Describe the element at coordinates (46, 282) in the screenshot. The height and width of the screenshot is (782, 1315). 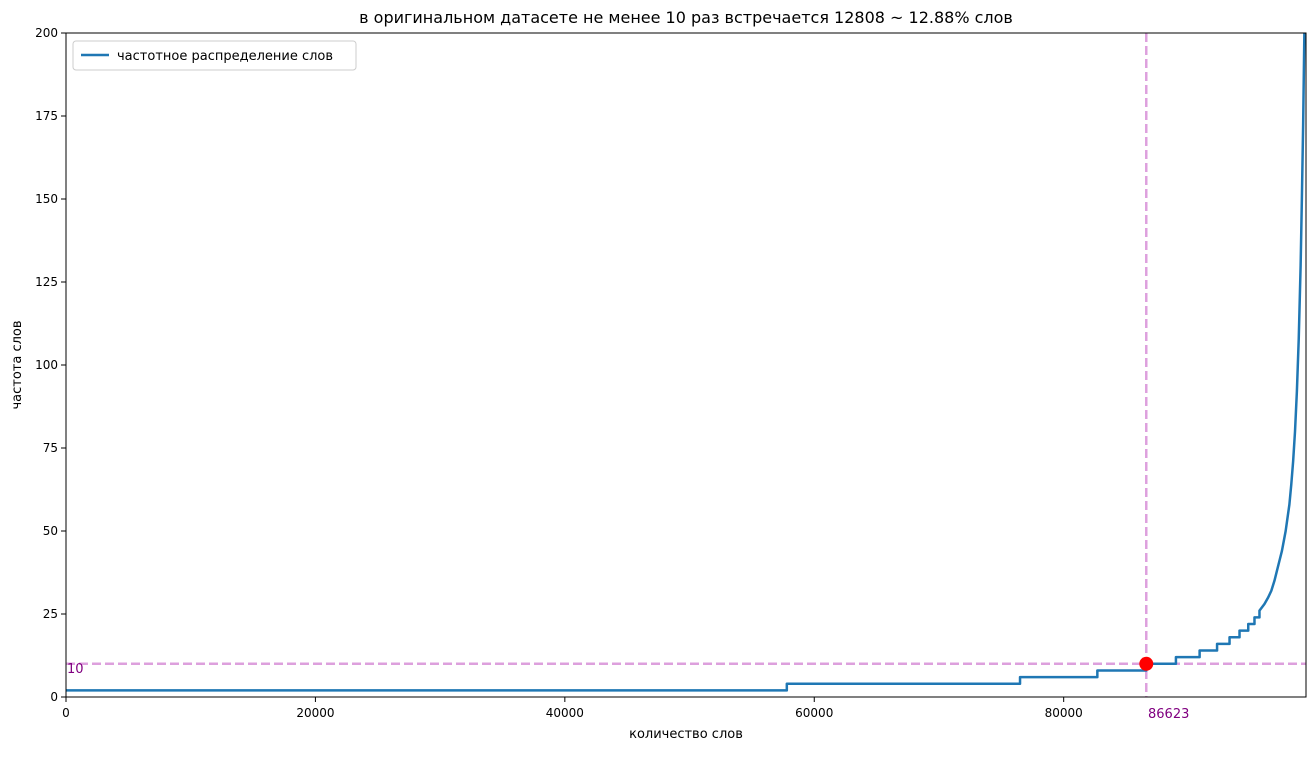
I see `y-tick-label: 125` at that location.